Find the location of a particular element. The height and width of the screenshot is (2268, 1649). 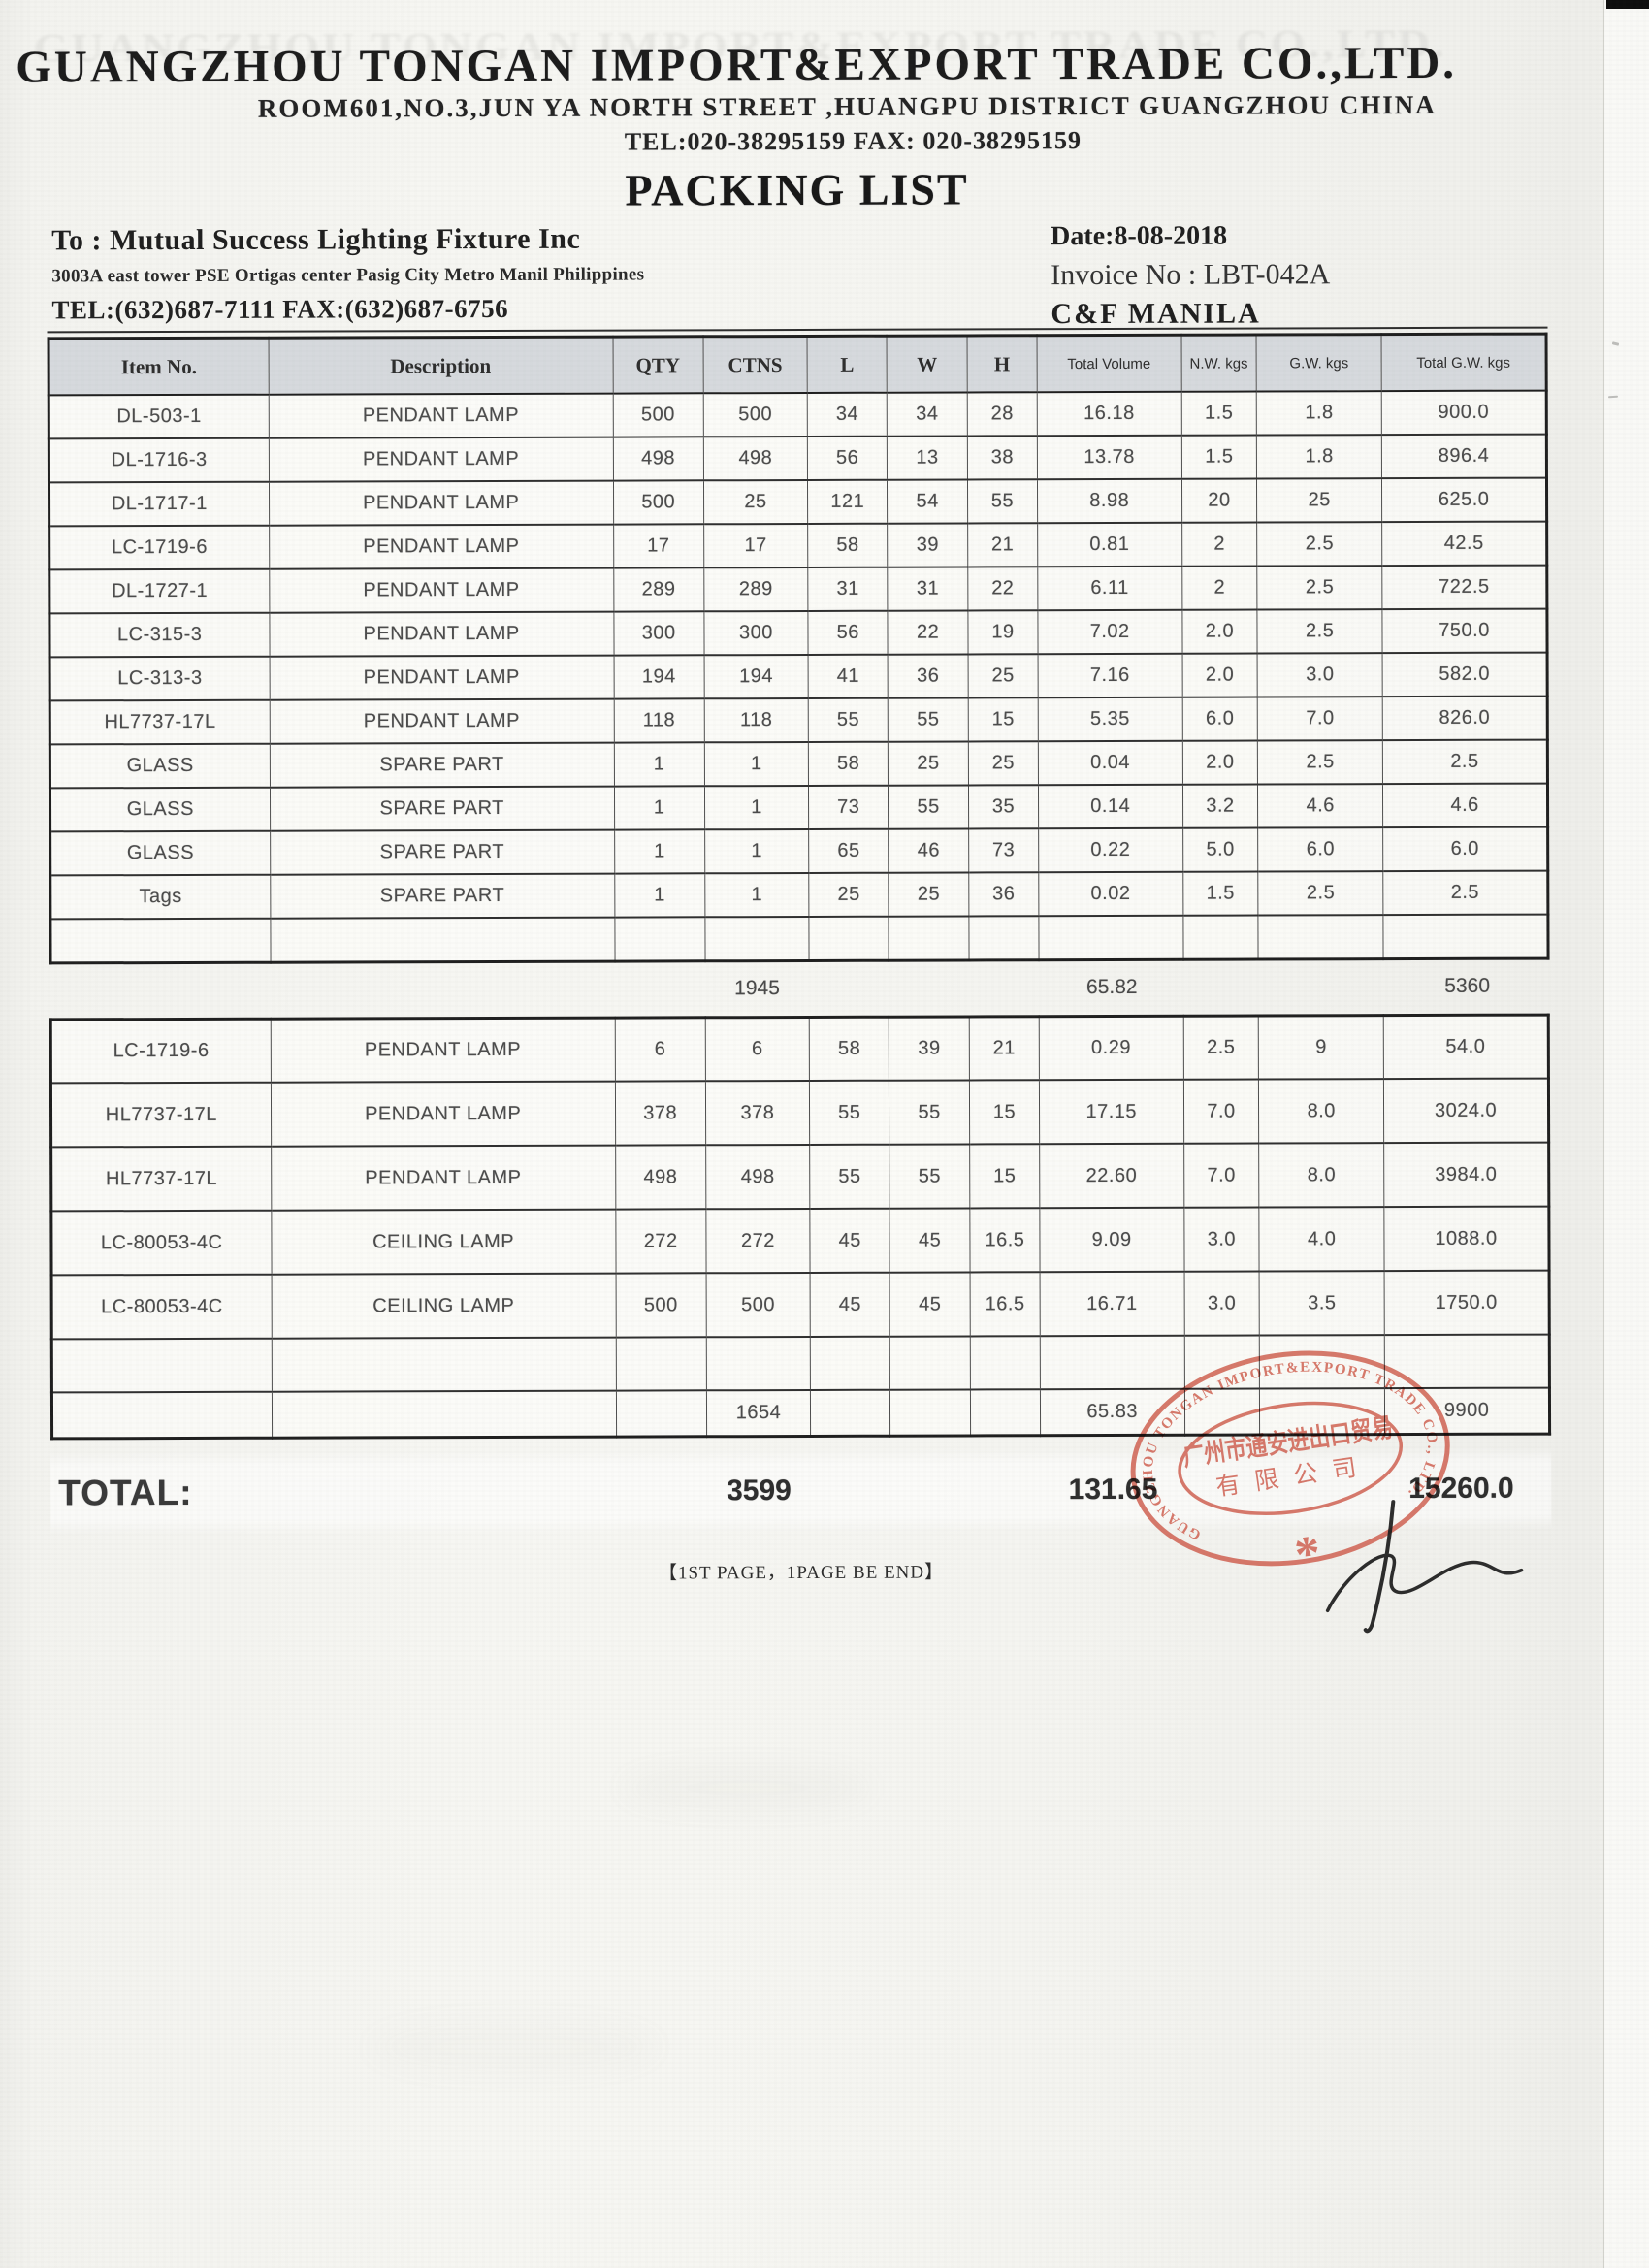

consignee-to-line: To : Mutual Success Lighting Fixture Inc is located at coordinates (316, 239).